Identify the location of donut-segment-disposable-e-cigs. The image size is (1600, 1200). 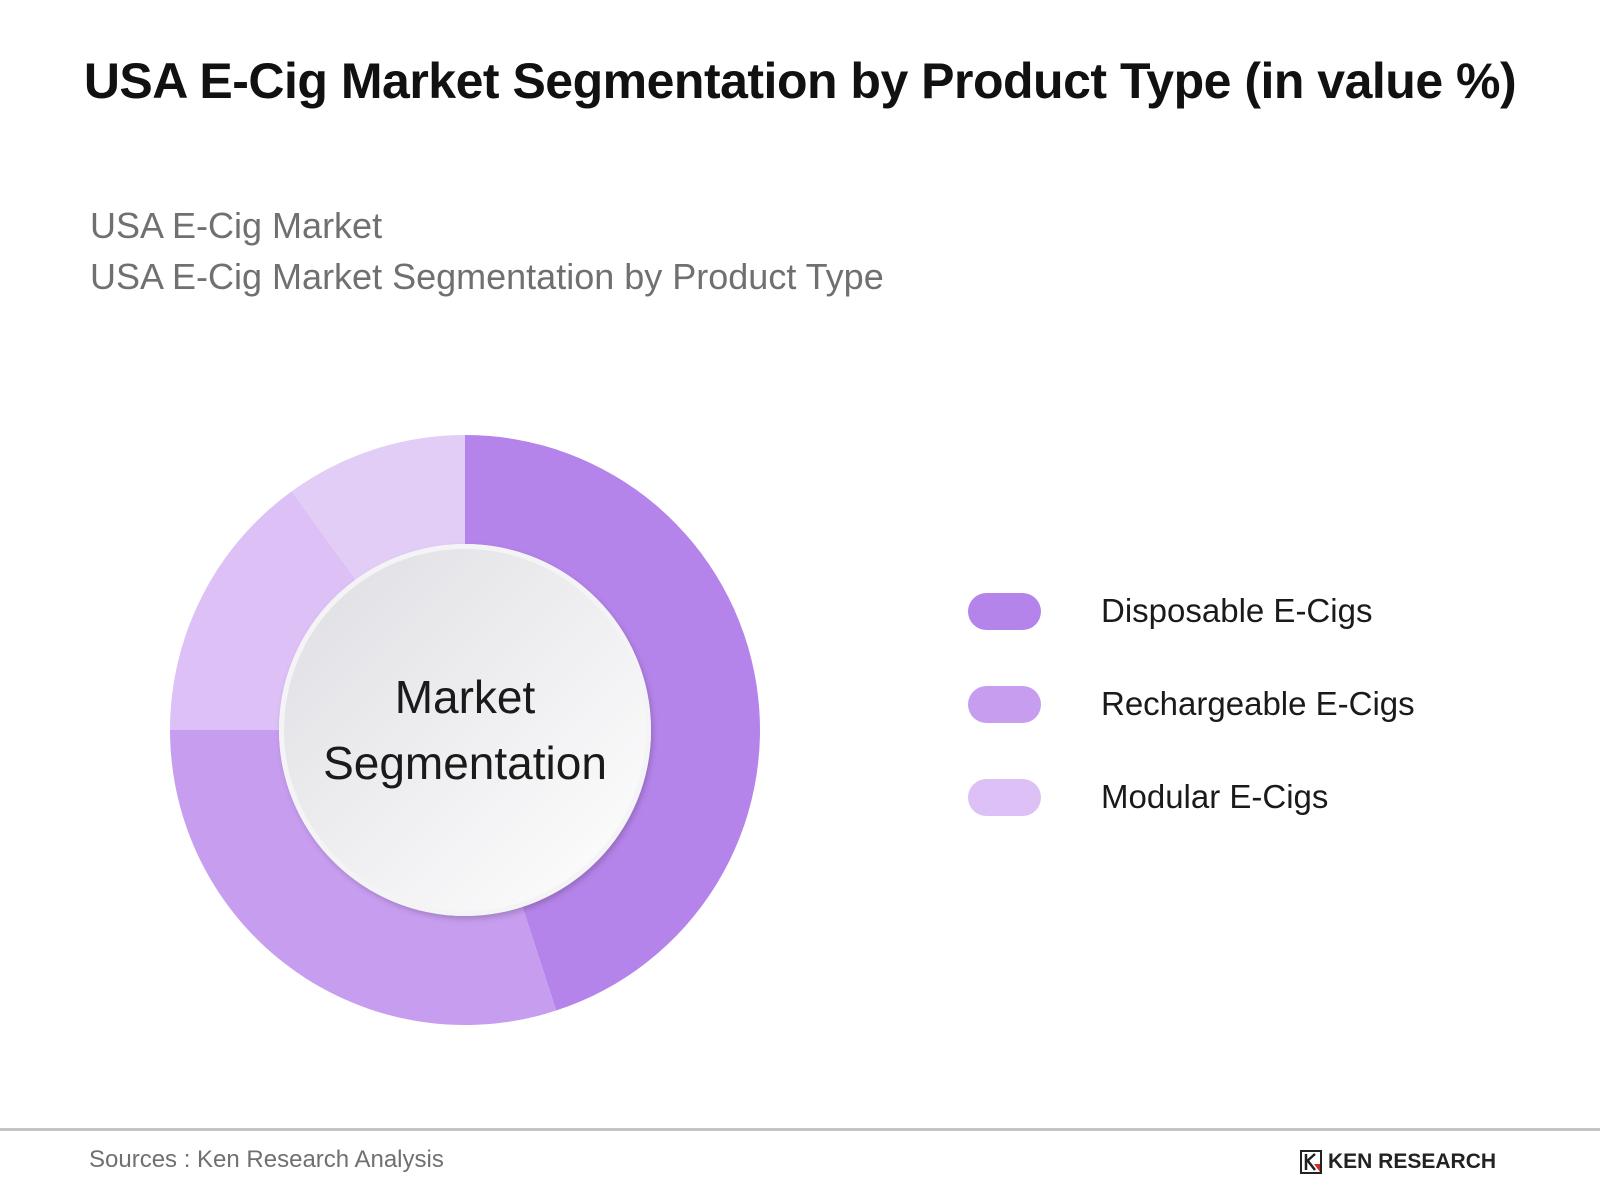
(612, 723).